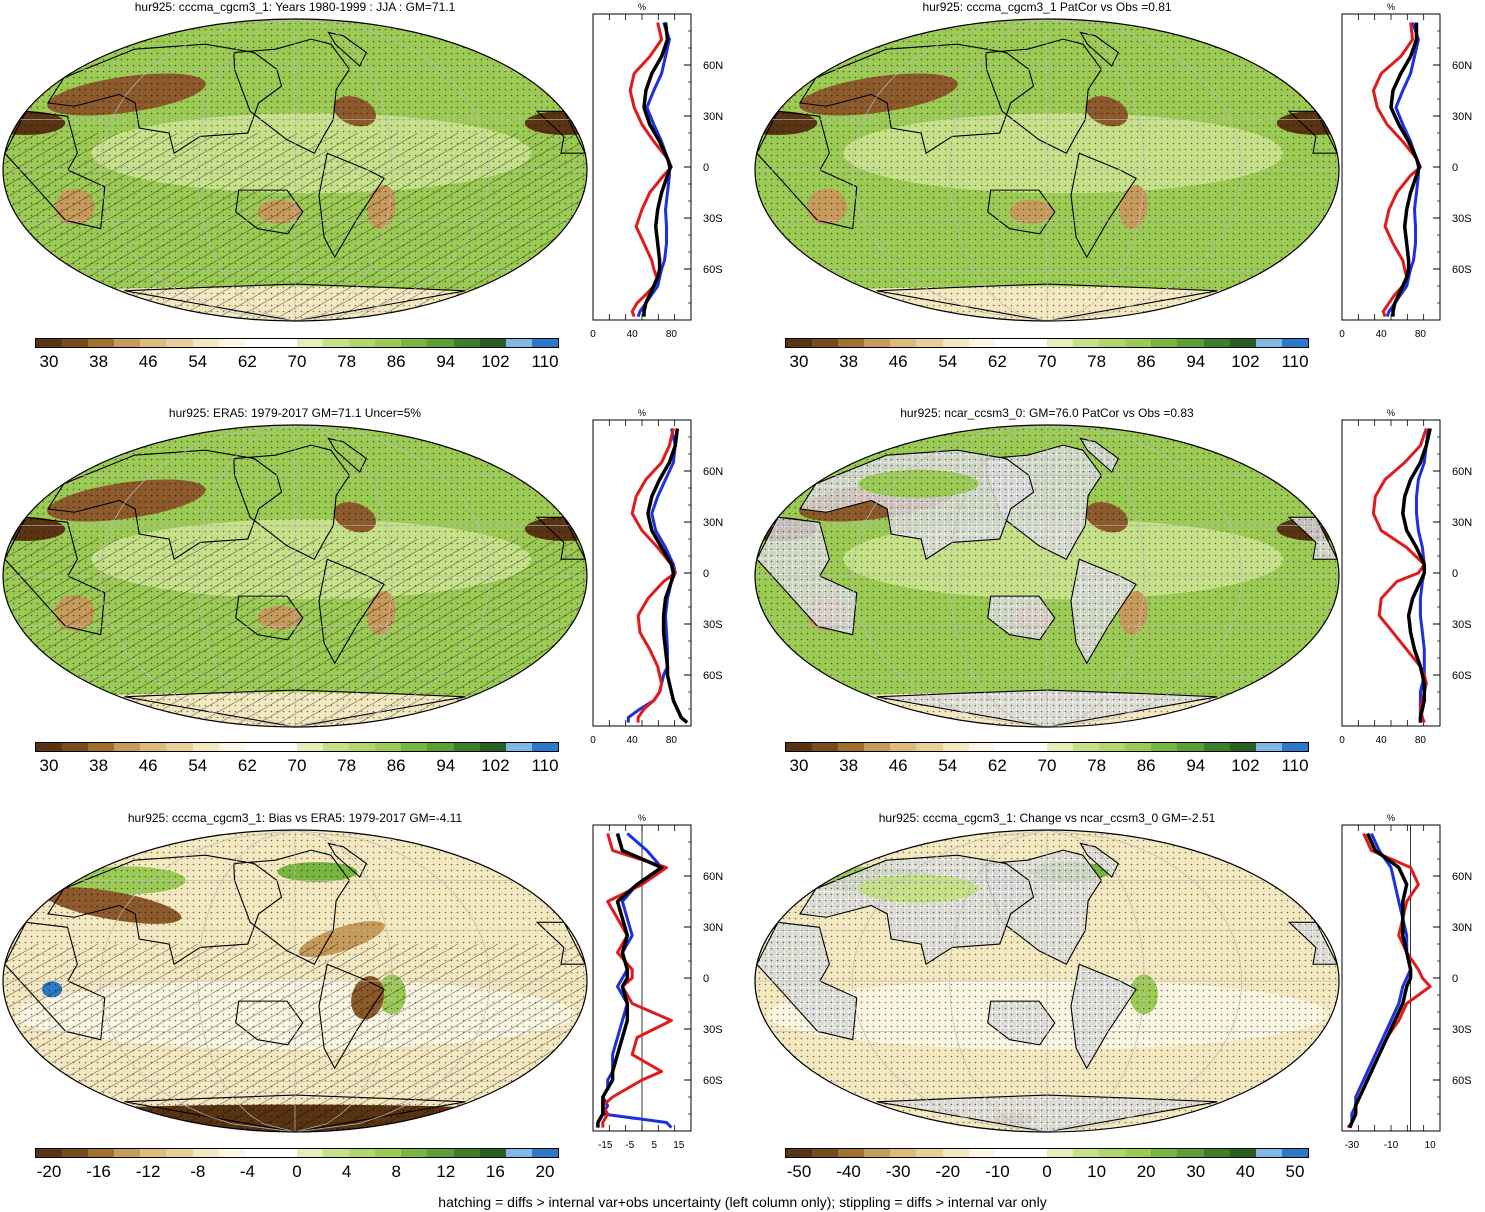 The width and height of the screenshot is (1485, 1212). I want to click on colorbar-tick-label: -30, so click(898, 1171).